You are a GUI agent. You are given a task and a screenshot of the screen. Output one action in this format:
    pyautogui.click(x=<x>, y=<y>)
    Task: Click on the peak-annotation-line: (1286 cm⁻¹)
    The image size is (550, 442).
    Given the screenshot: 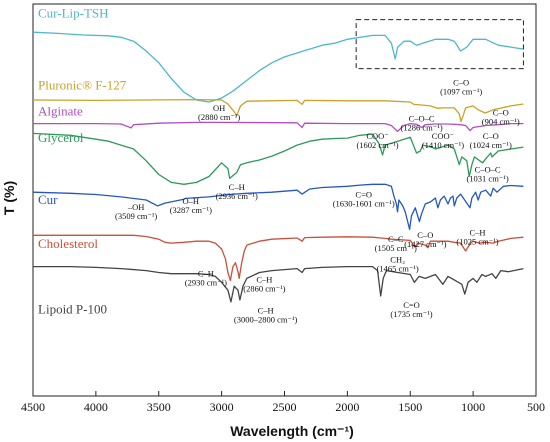 What is the action you would take?
    pyautogui.click(x=421, y=128)
    